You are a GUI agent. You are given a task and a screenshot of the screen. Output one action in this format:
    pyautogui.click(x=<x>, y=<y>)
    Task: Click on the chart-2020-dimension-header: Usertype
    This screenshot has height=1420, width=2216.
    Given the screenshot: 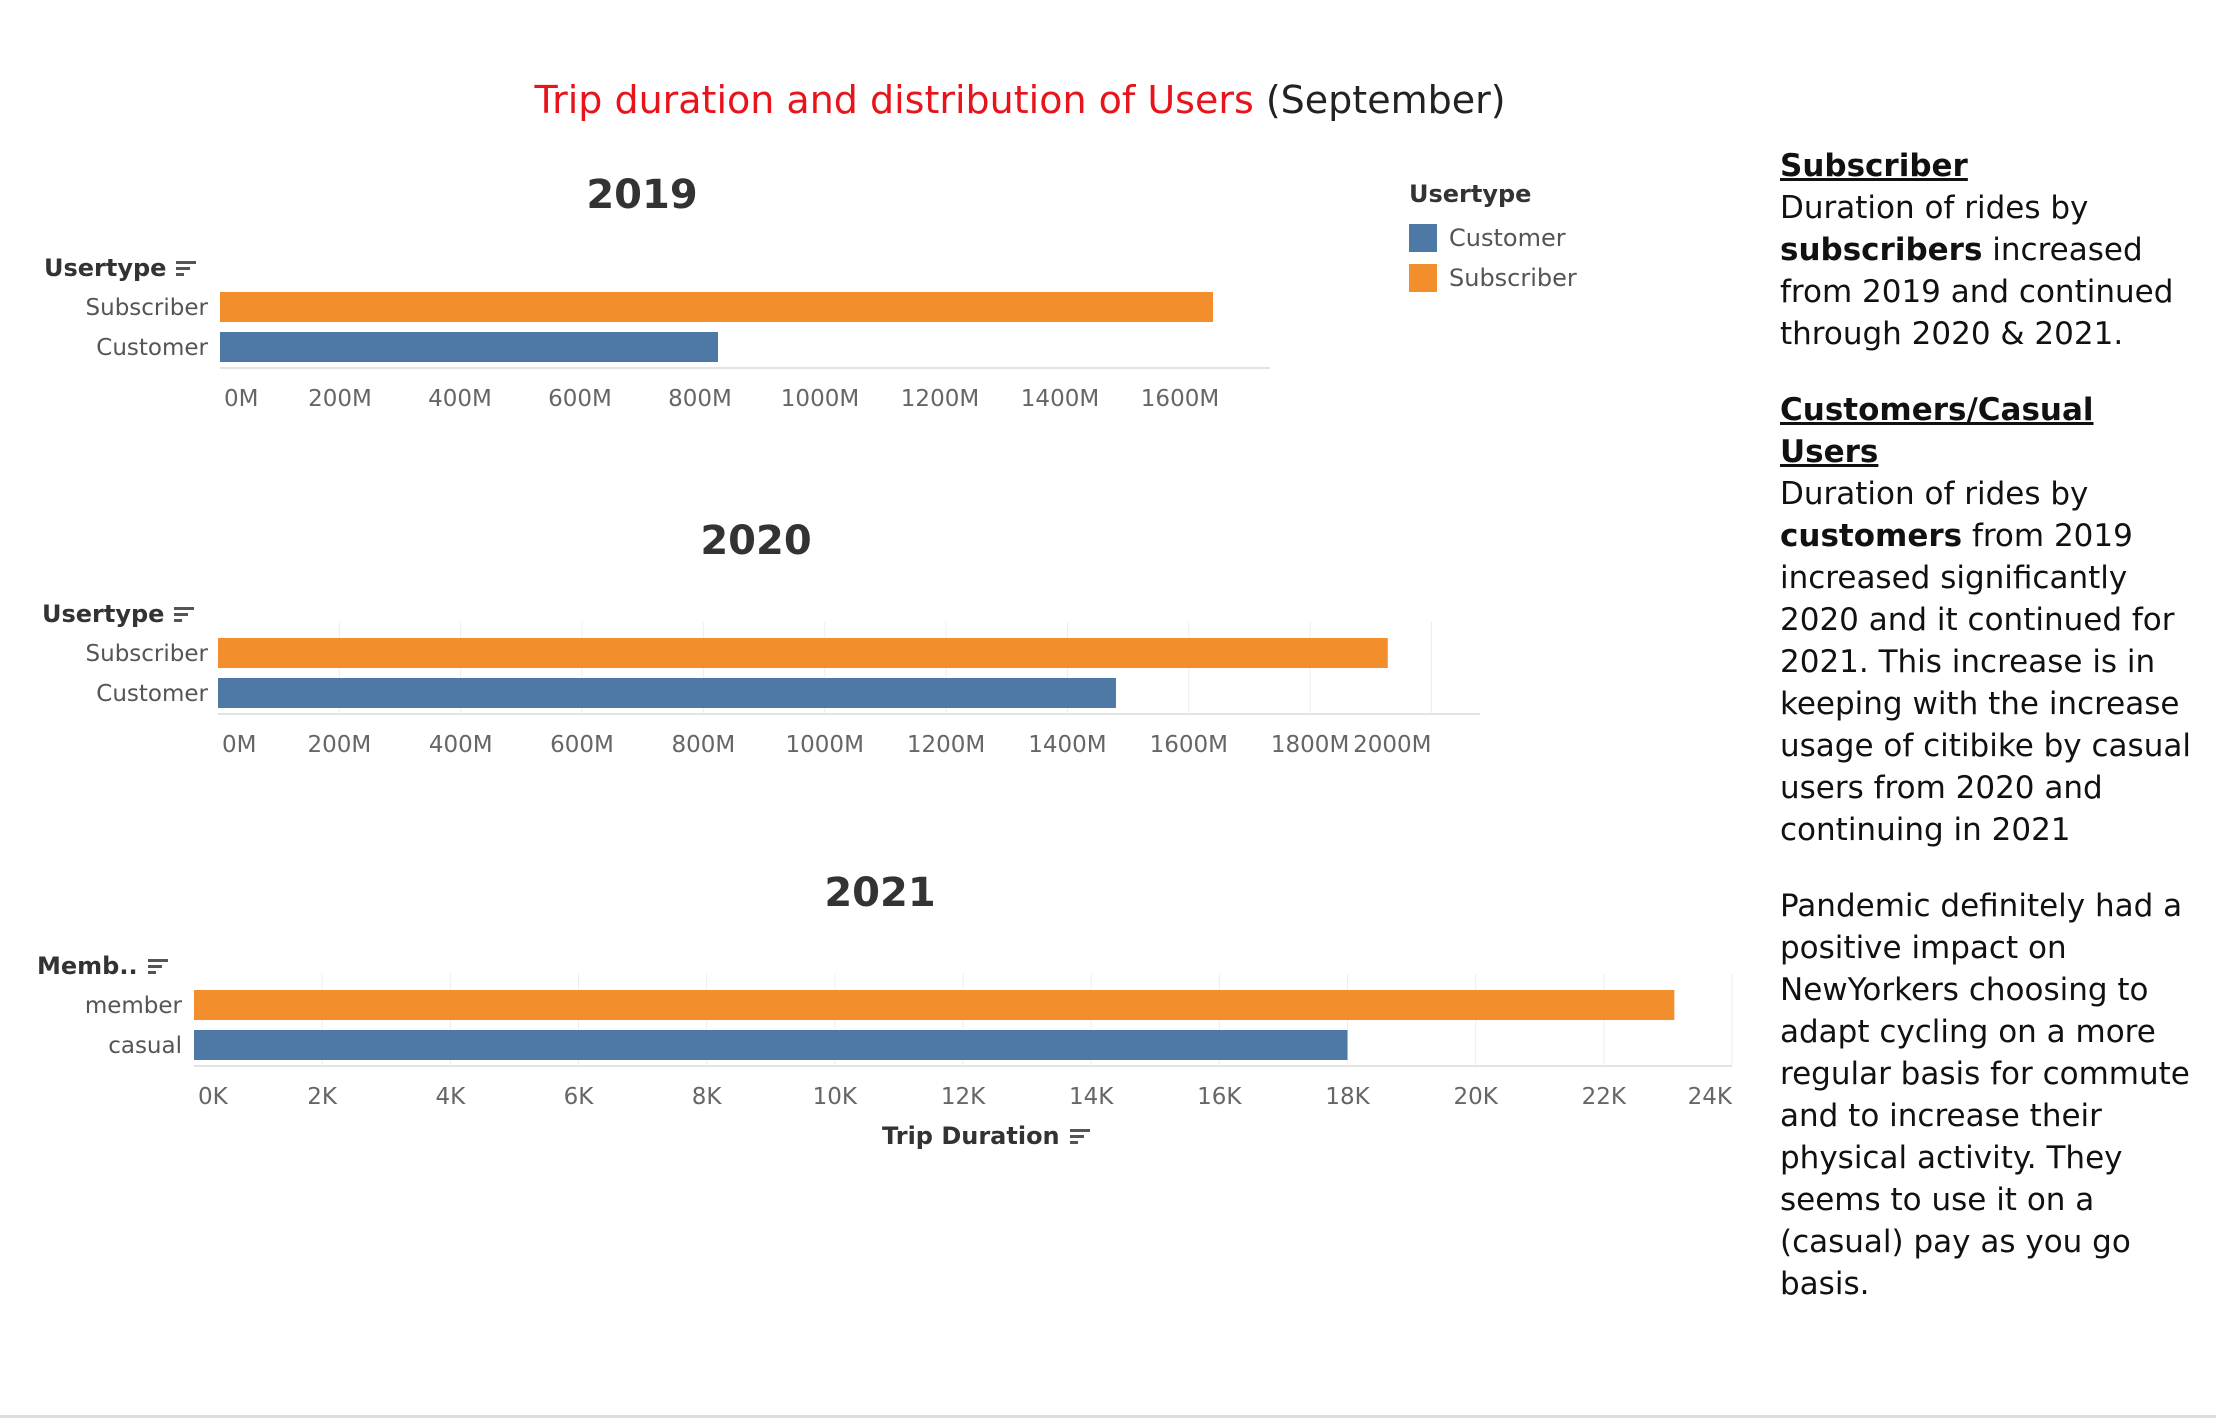 What is the action you would take?
    pyautogui.click(x=118, y=614)
    